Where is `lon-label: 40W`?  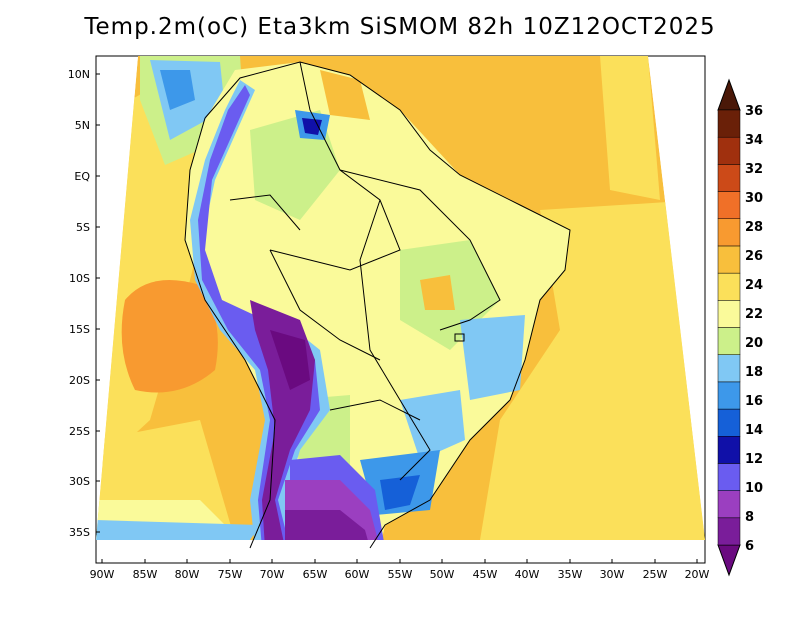 lon-label: 40W is located at coordinates (527, 574).